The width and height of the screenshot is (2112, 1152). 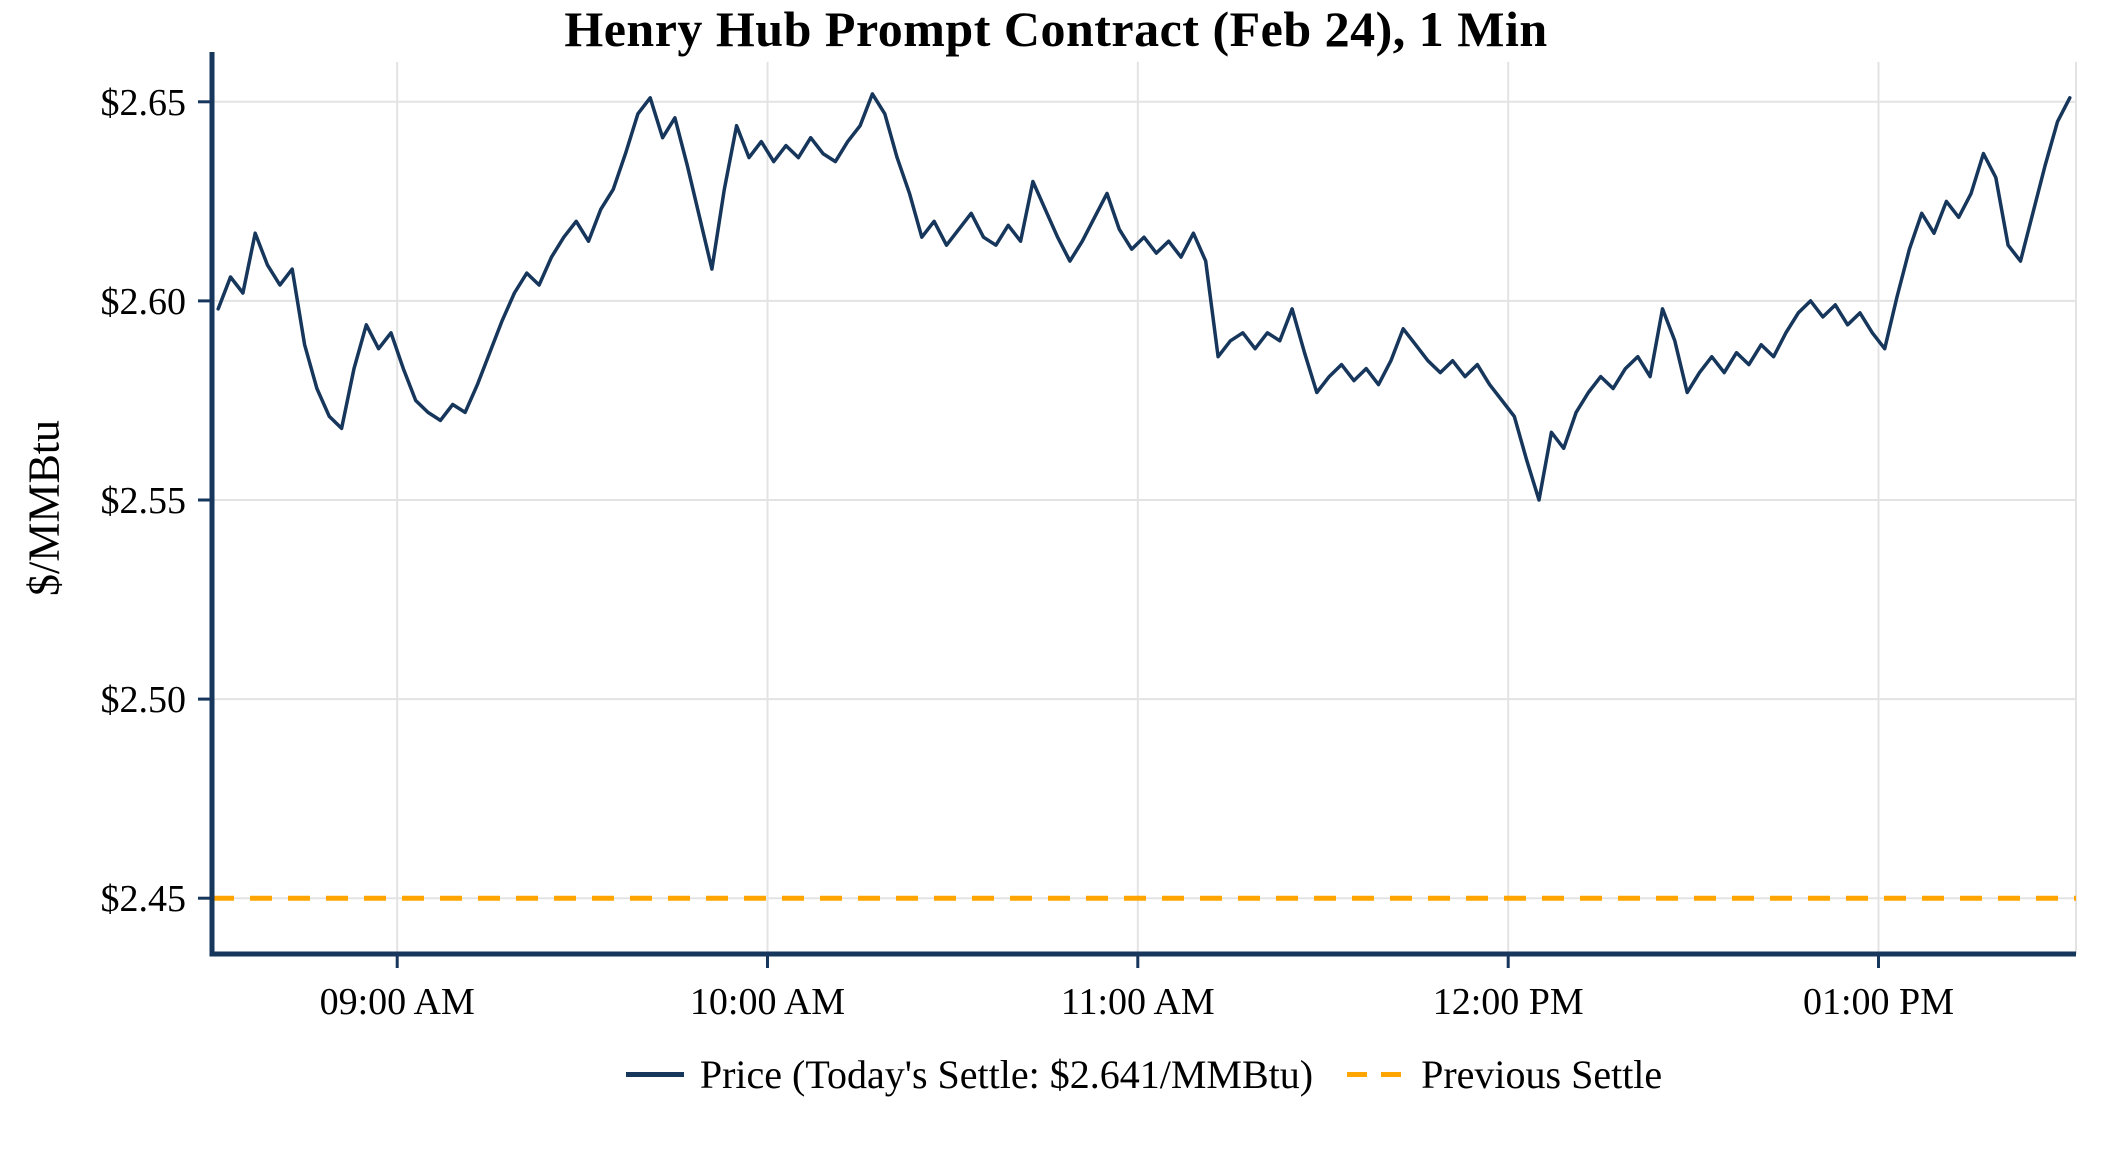 I want to click on x-tick-label: 12:00 PM, so click(x=1508, y=1002).